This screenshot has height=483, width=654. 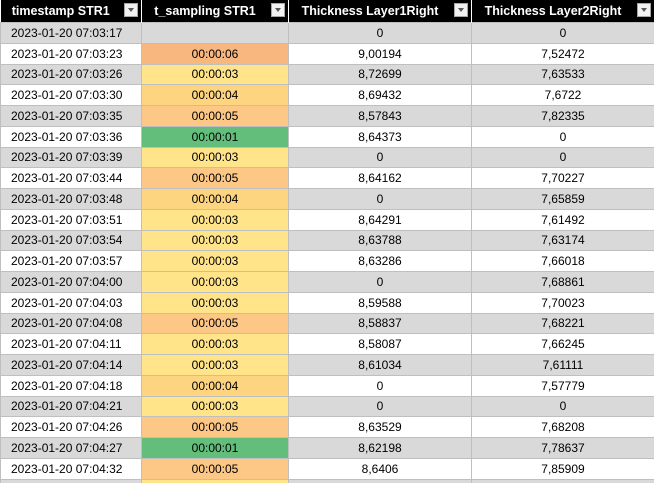 I want to click on thickness-layer1-cell: 8,64373, so click(x=380, y=136).